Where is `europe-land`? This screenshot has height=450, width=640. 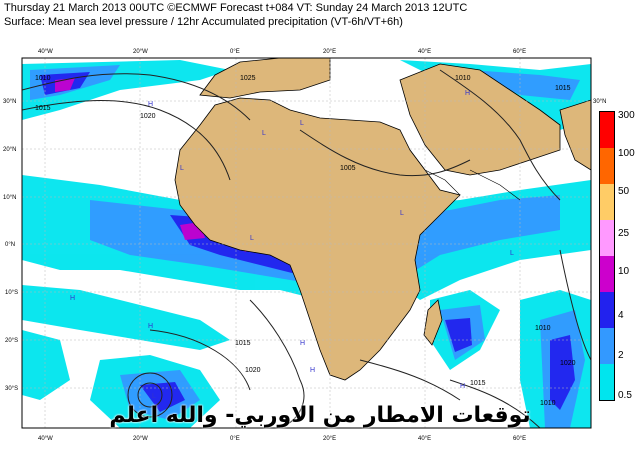 europe-land is located at coordinates (265, 78).